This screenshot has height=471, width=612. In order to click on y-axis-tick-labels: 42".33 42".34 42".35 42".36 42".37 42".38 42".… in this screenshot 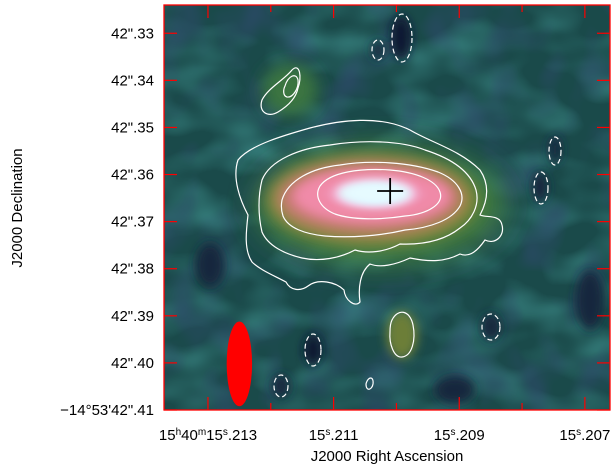, I will do `click(107, 222)`.